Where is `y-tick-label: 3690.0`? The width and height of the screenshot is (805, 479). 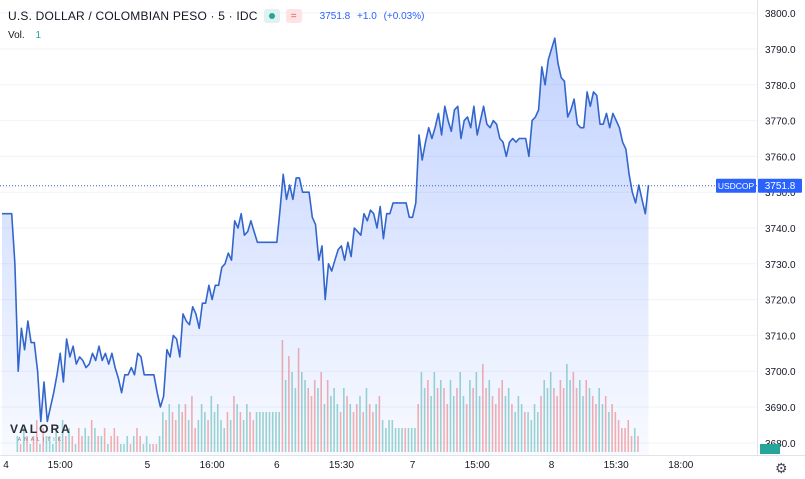
y-tick-label: 3690.0 is located at coordinates (780, 408).